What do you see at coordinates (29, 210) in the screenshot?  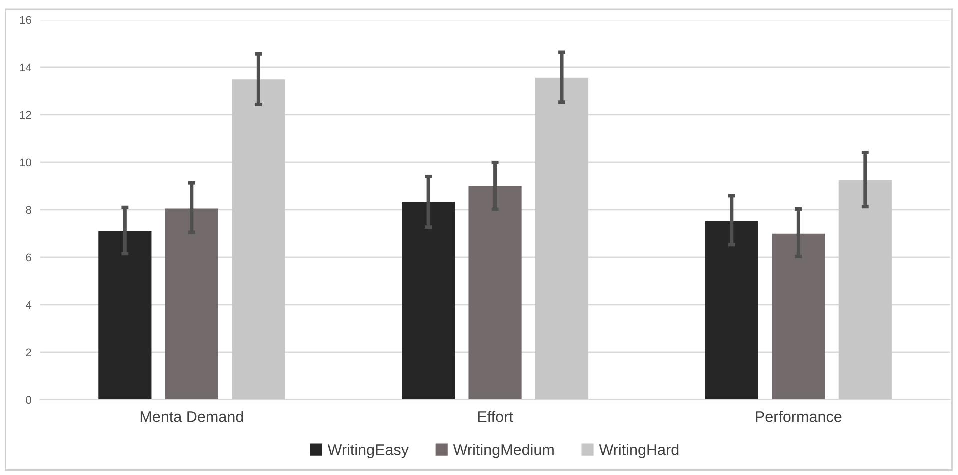 I see `y-tick-label: 8` at bounding box center [29, 210].